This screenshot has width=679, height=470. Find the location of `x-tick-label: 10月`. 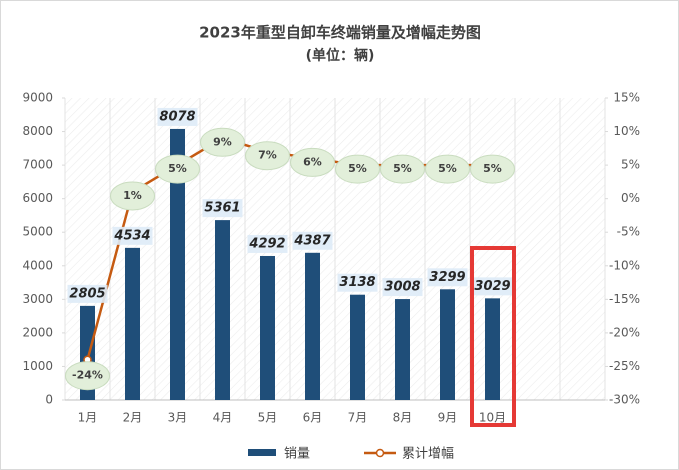

x-tick-label: 10月 is located at coordinates (492, 418).